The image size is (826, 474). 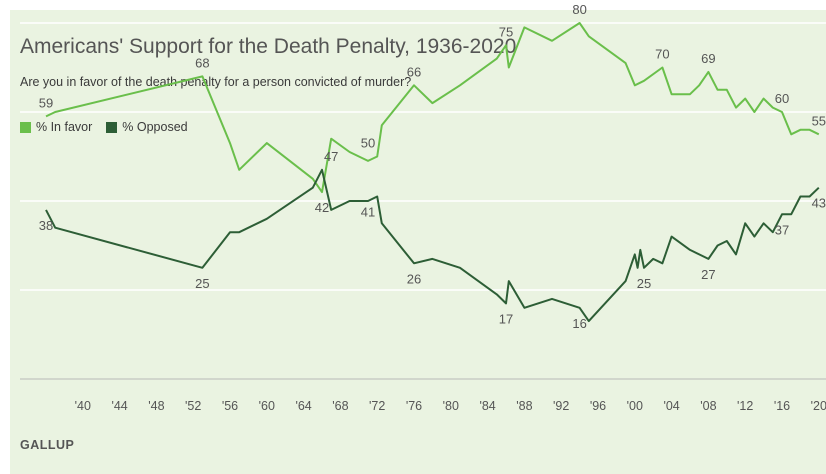 I want to click on data-label-opposed: 42, so click(x=322, y=207).